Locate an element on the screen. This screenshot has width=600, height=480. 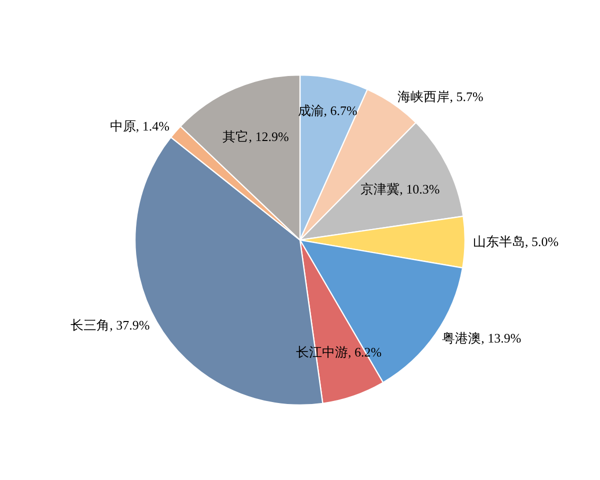
slice-label: 其它, 12.9% is located at coordinates (255, 136).